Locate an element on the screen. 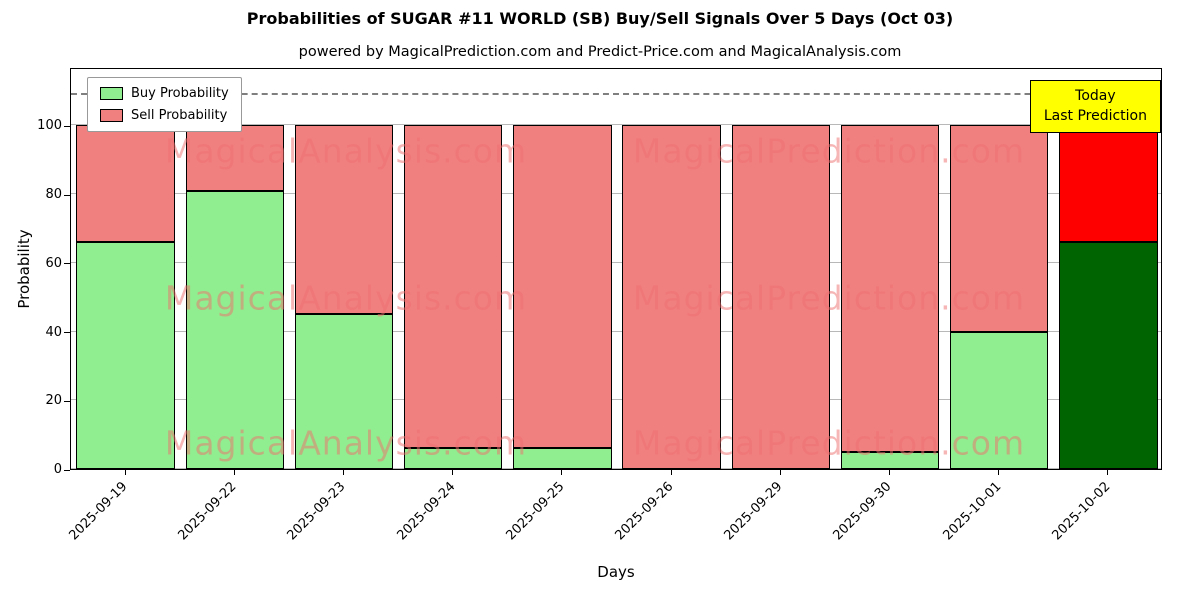 The width and height of the screenshot is (1200, 600). y-tick-label: 60 is located at coordinates (53, 263).